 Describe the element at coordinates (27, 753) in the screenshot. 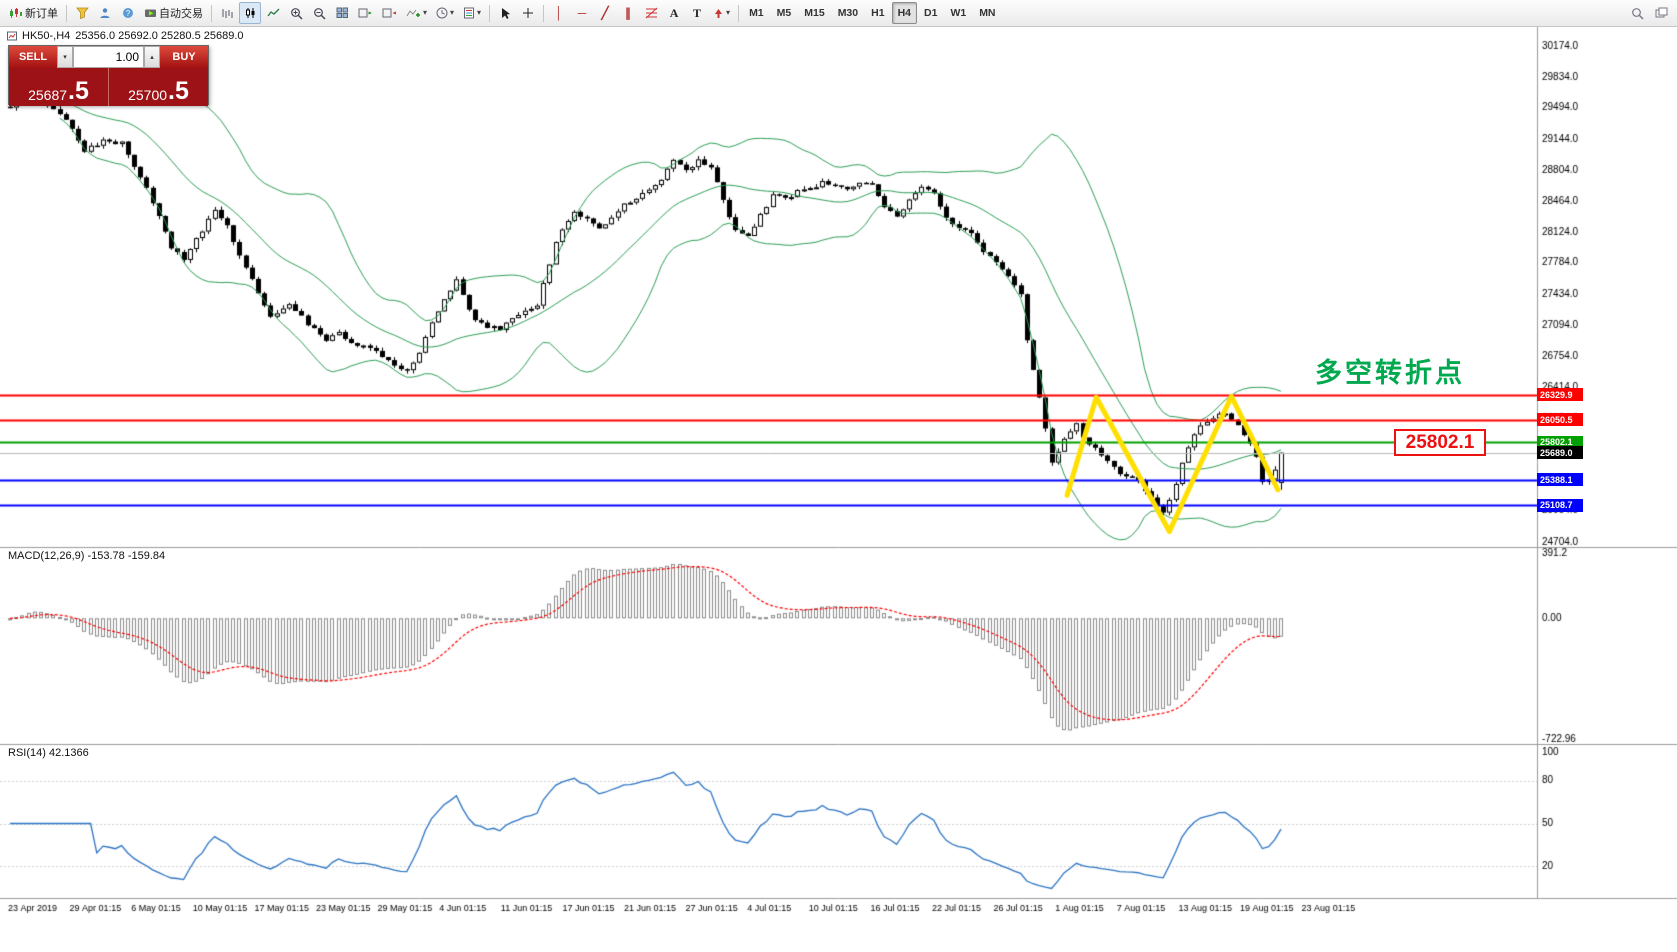

I see `rsi-name: RSI(14)` at that location.